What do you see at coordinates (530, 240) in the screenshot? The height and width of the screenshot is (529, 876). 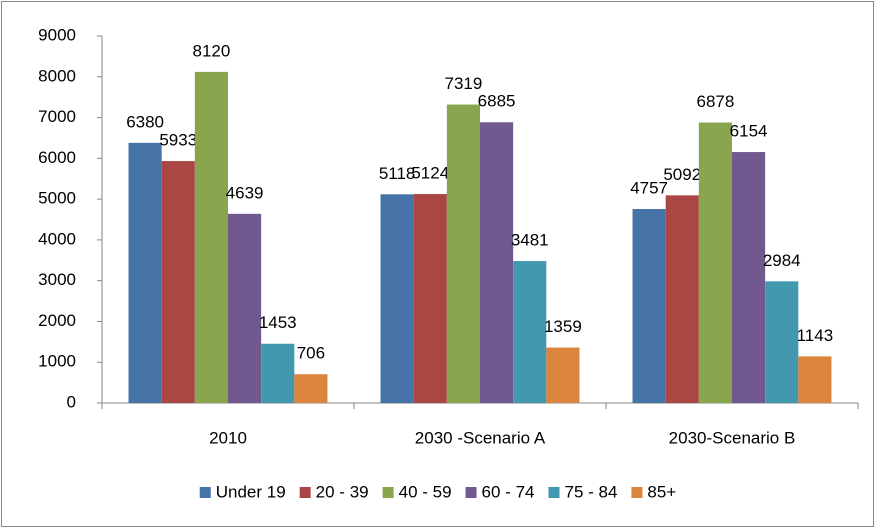 I see `data-label: 3481` at bounding box center [530, 240].